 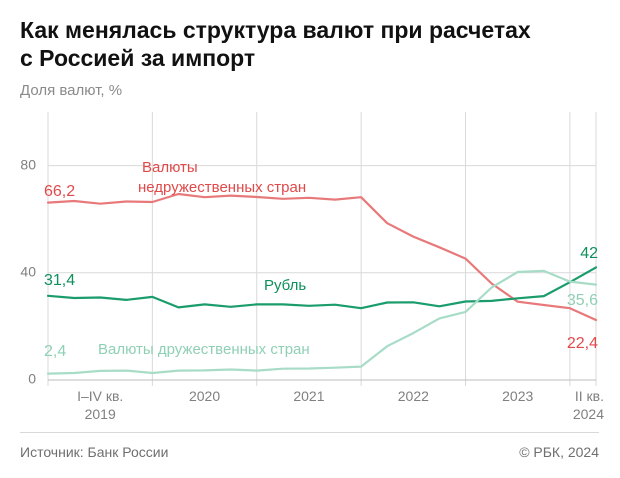 I want to click on series-name-label-friendly-0: Валюты дружественных стран, so click(x=204, y=349).